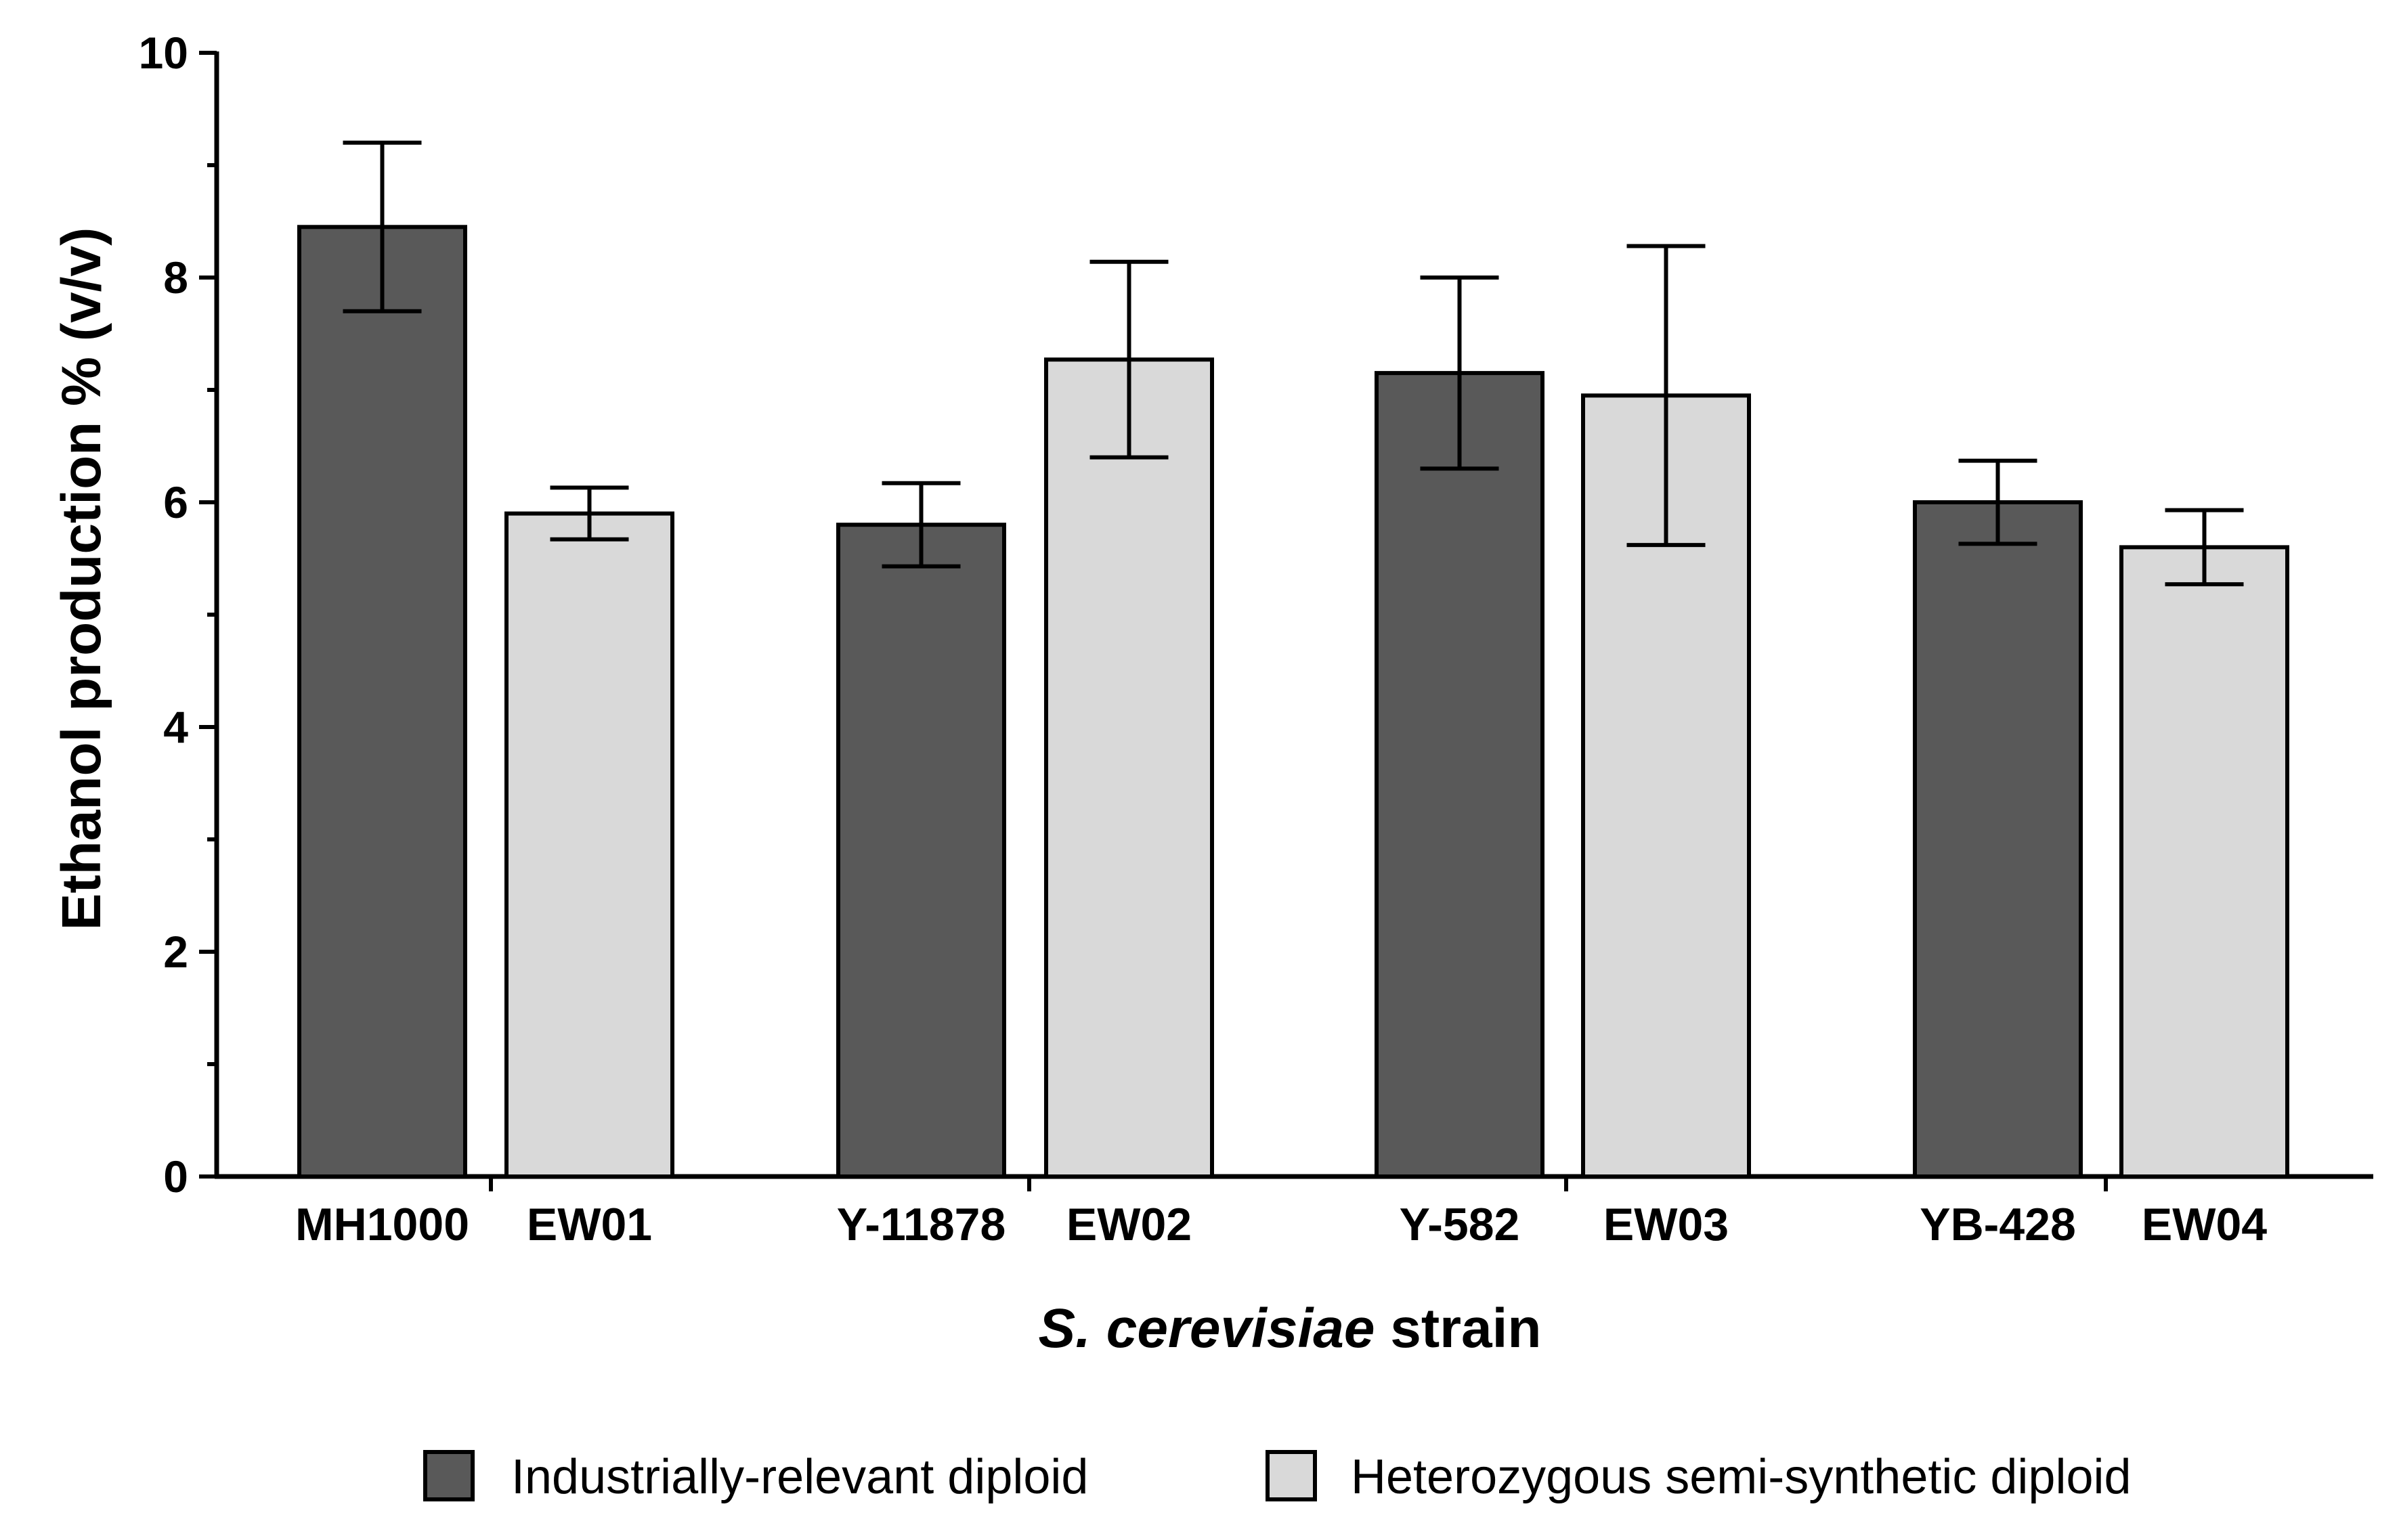  I want to click on legend-label-semi-synthetic: Heterozygous semi-synthetic diploid, so click(1742, 1477).